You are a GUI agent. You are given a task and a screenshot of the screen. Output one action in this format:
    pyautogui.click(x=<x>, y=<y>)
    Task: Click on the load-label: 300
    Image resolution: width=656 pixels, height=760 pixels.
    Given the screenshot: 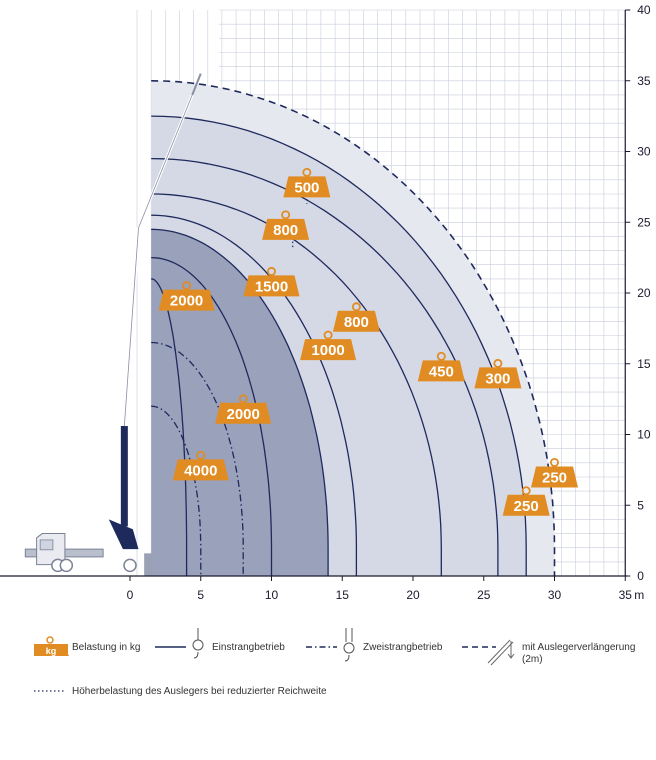 What is the action you would take?
    pyautogui.click(x=498, y=373)
    